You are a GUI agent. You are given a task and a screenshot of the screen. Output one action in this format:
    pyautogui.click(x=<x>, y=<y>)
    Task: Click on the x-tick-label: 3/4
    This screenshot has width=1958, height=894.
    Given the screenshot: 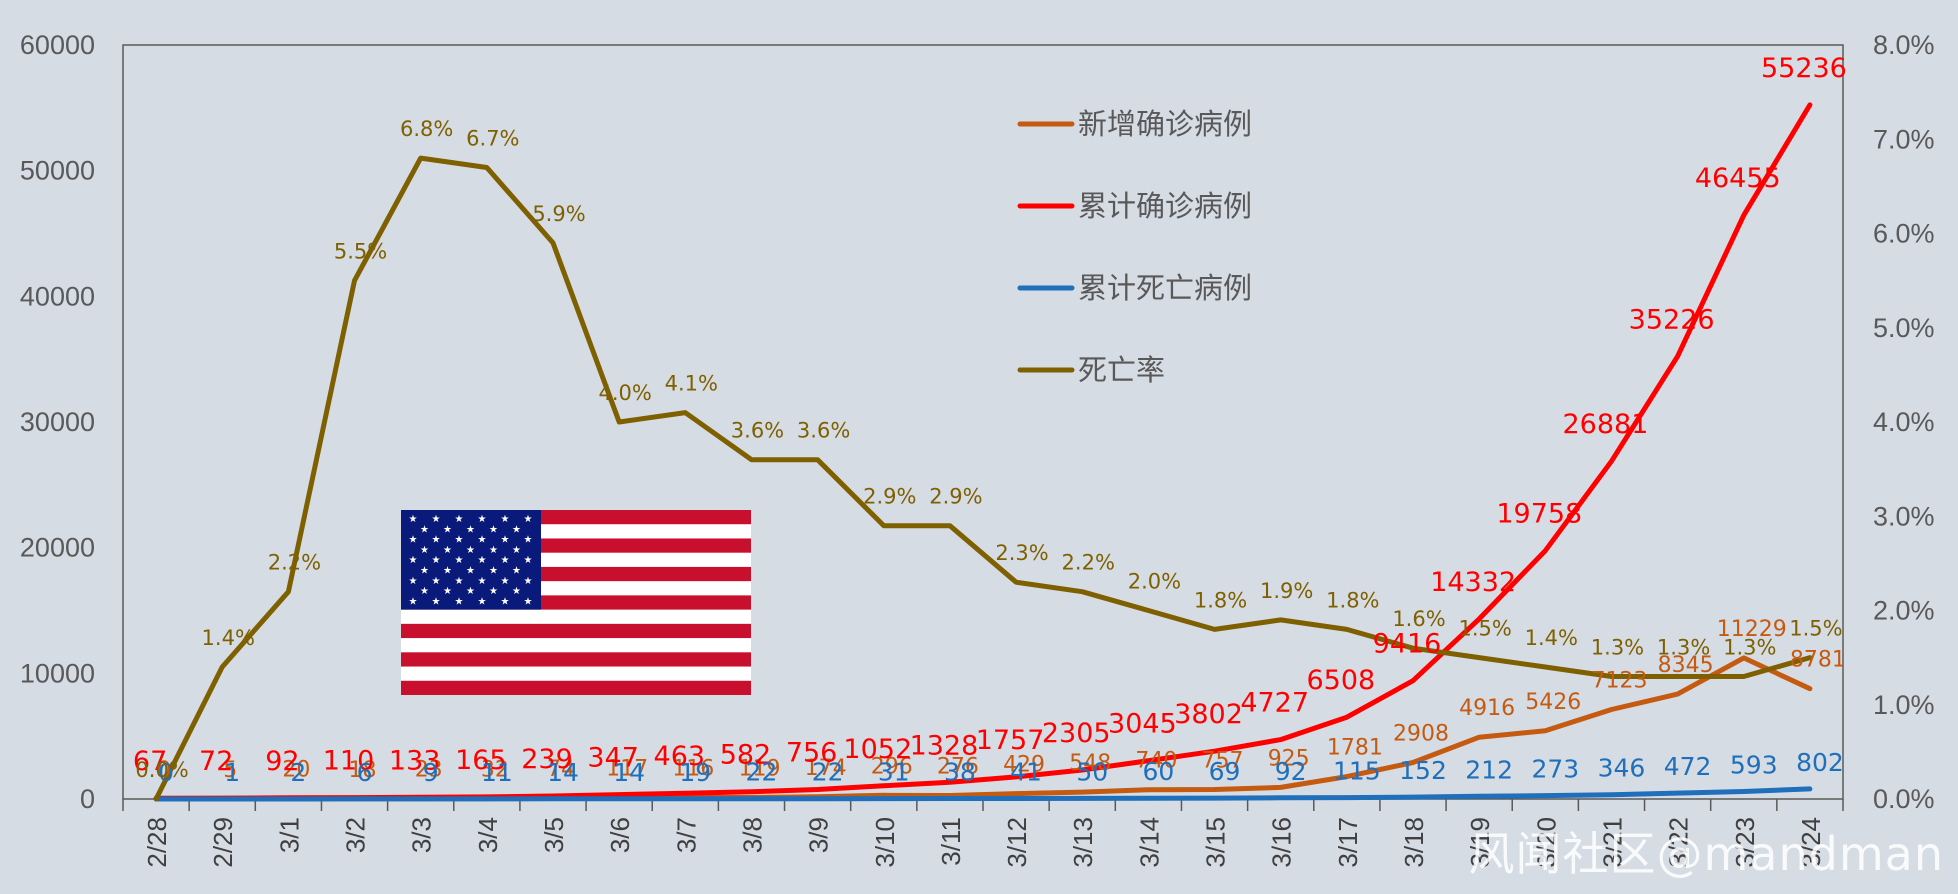 What is the action you would take?
    pyautogui.click(x=488, y=835)
    